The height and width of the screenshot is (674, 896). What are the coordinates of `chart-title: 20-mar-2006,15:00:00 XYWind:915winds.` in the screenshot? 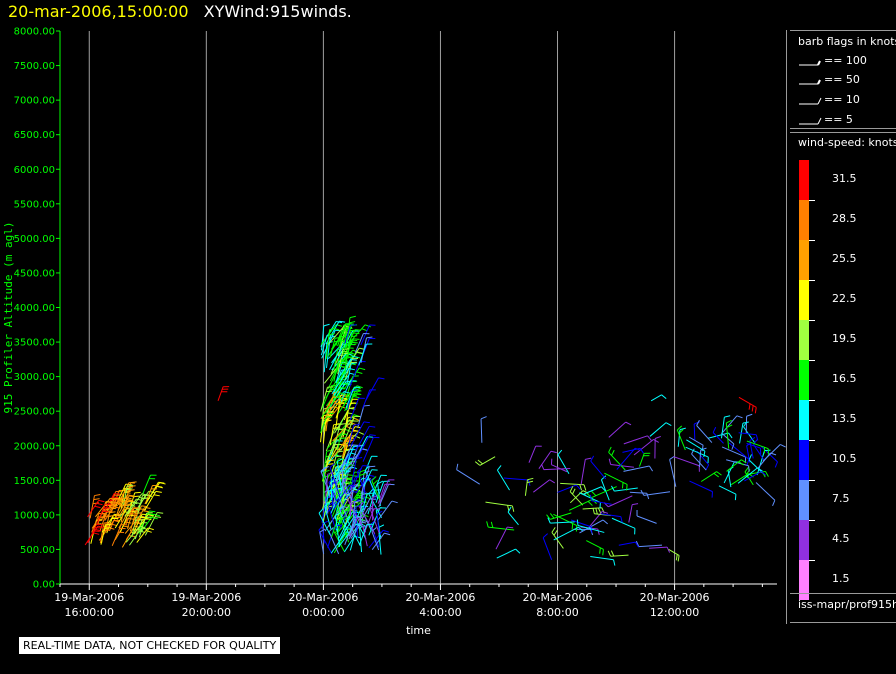 It's located at (180, 11).